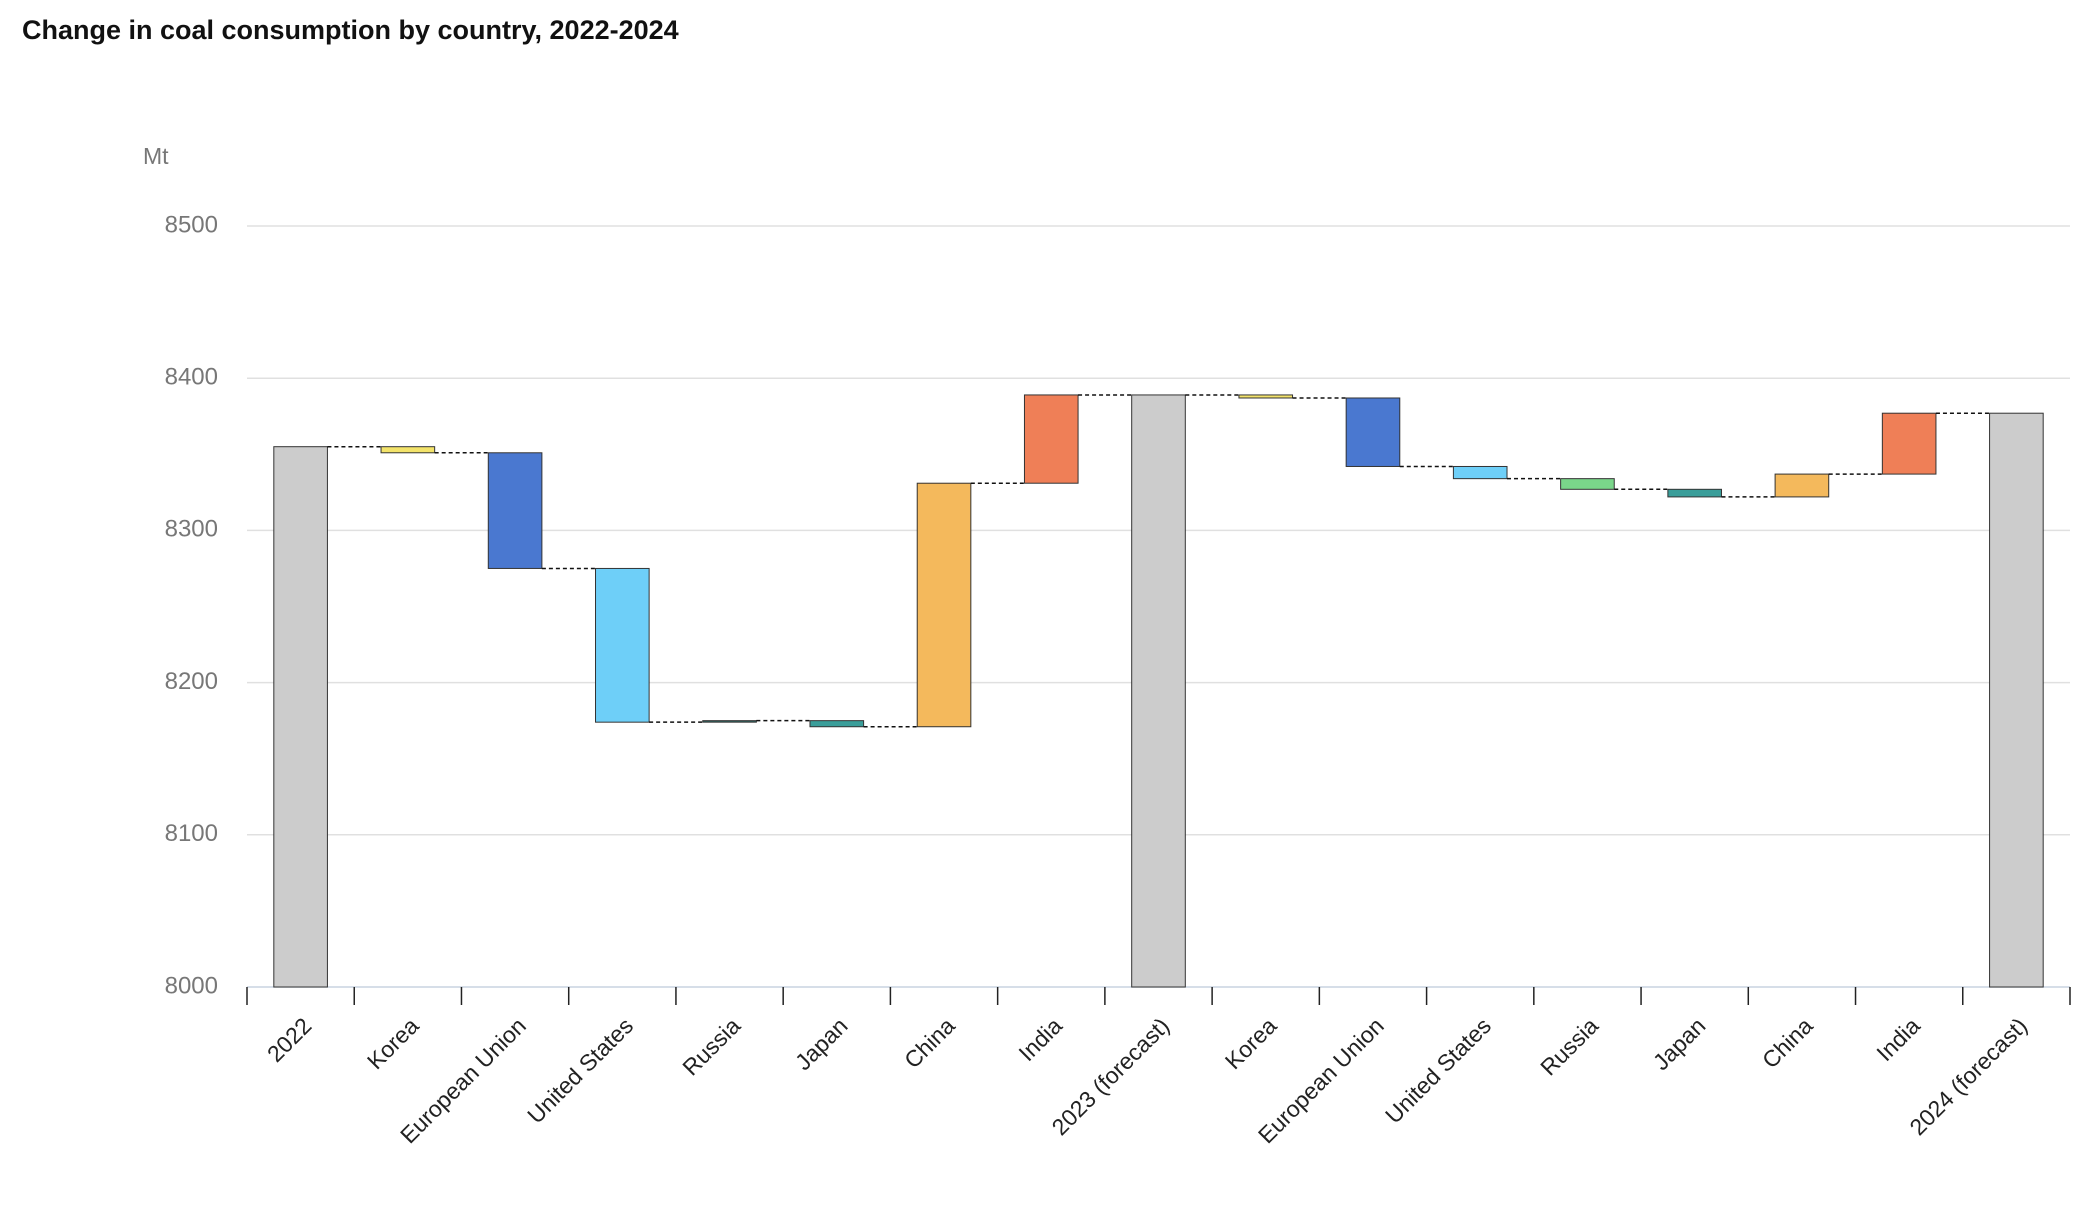 The image size is (2096, 1210). What do you see at coordinates (191, 529) in the screenshot?
I see `y-tick-label: 8300` at bounding box center [191, 529].